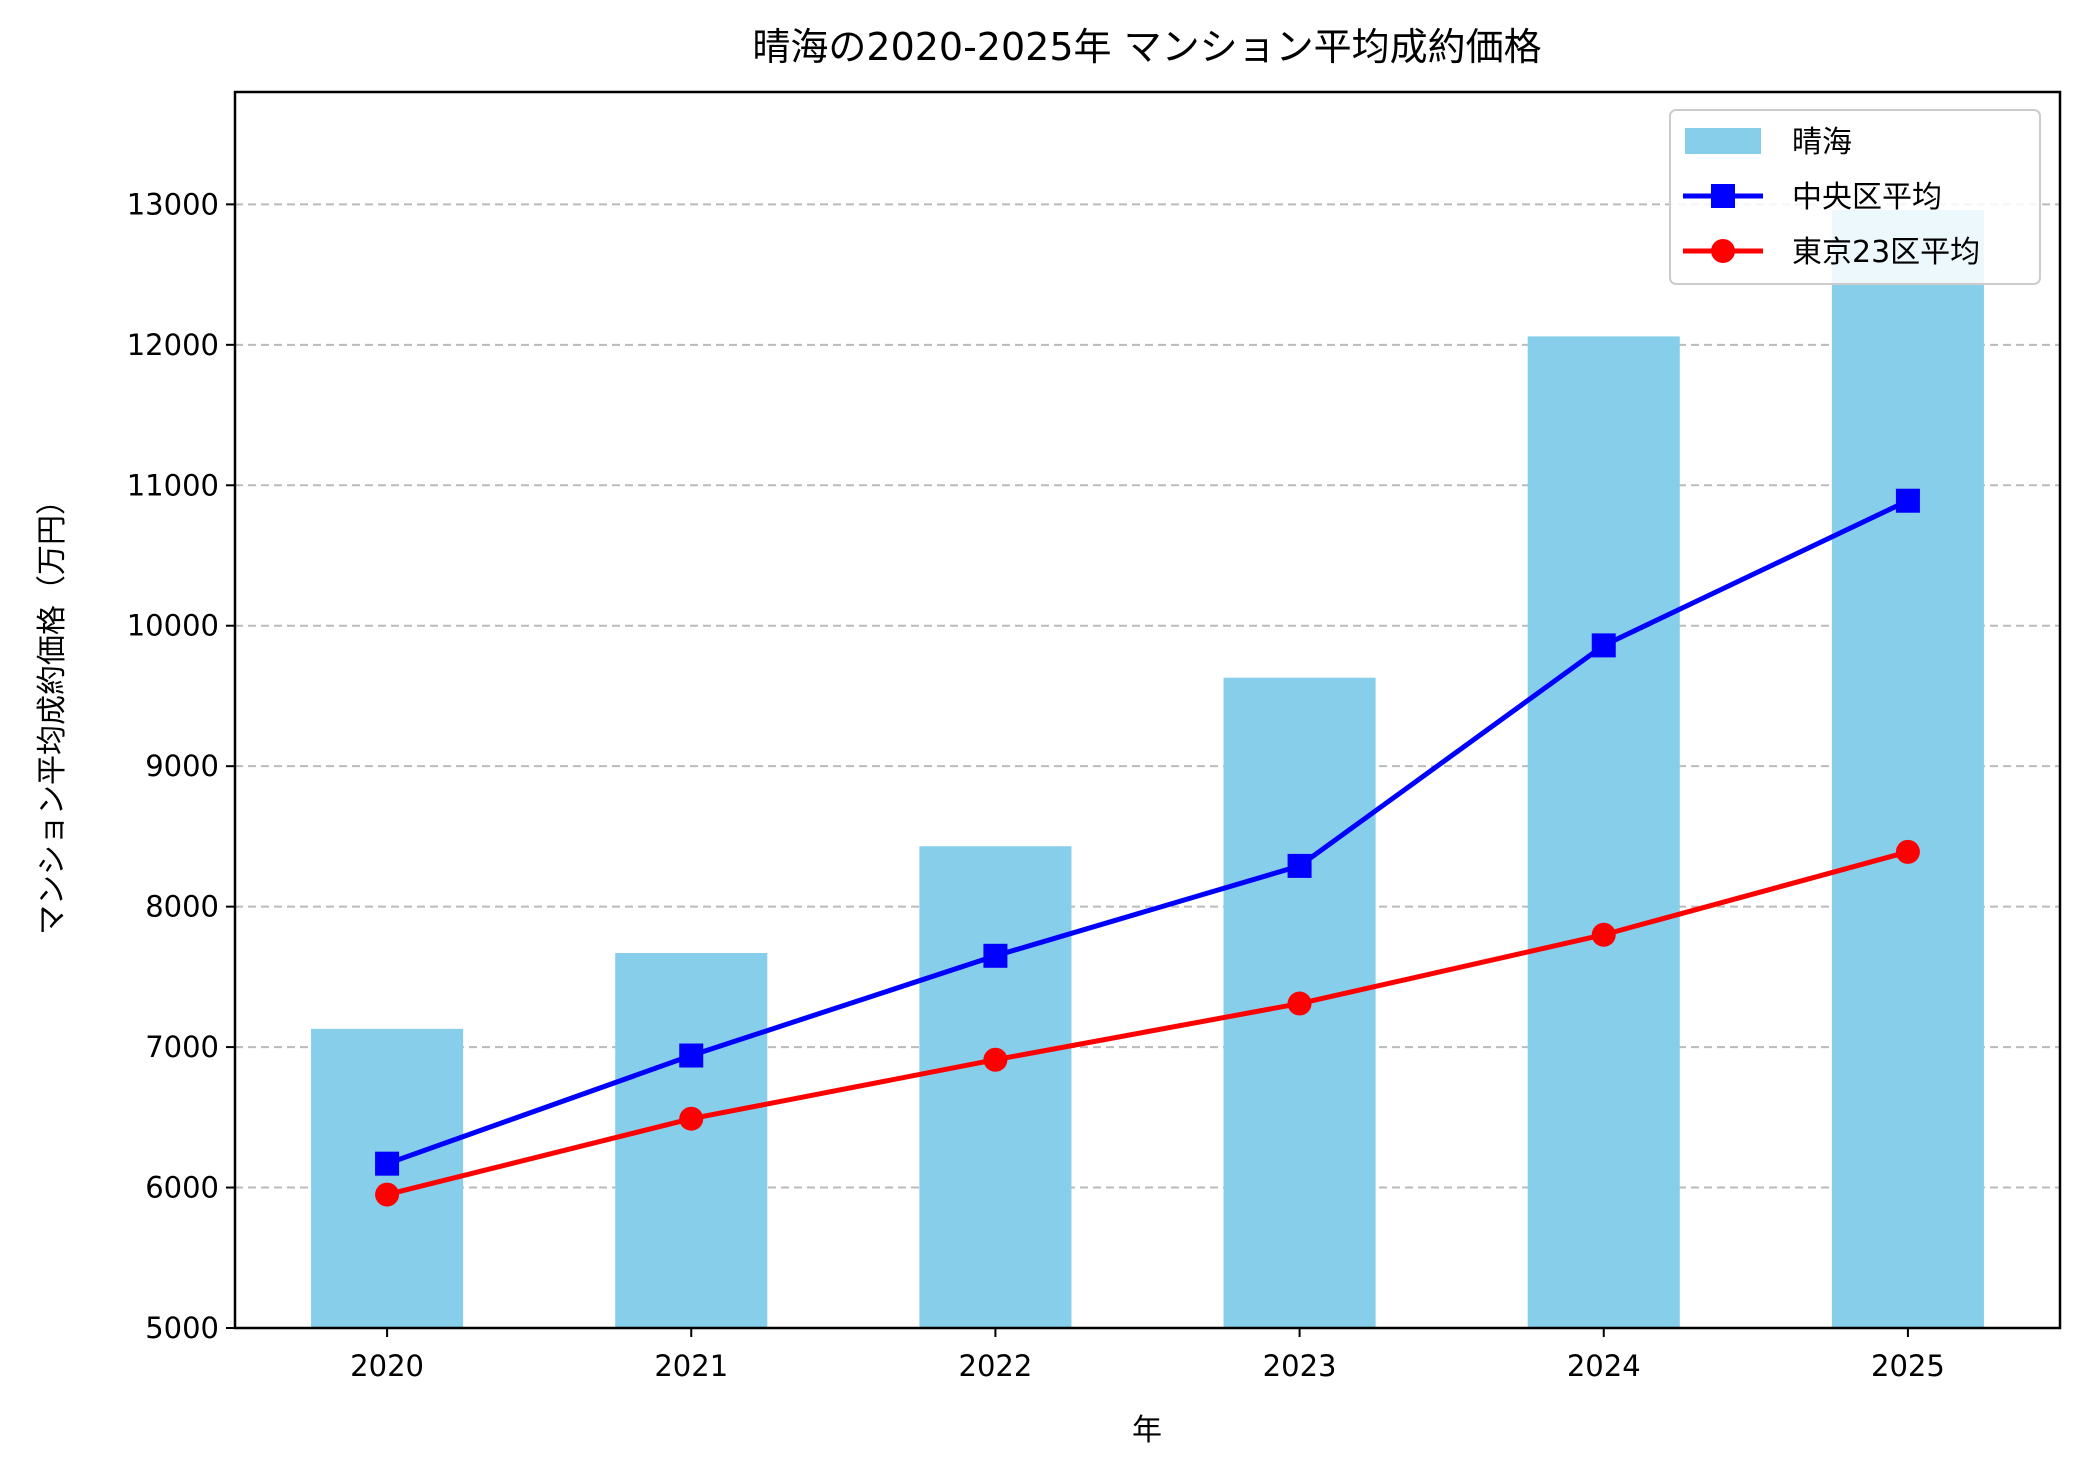 The width and height of the screenshot is (2080, 1478). Describe the element at coordinates (173, 626) in the screenshot. I see `y-tick-label: 10000` at that location.